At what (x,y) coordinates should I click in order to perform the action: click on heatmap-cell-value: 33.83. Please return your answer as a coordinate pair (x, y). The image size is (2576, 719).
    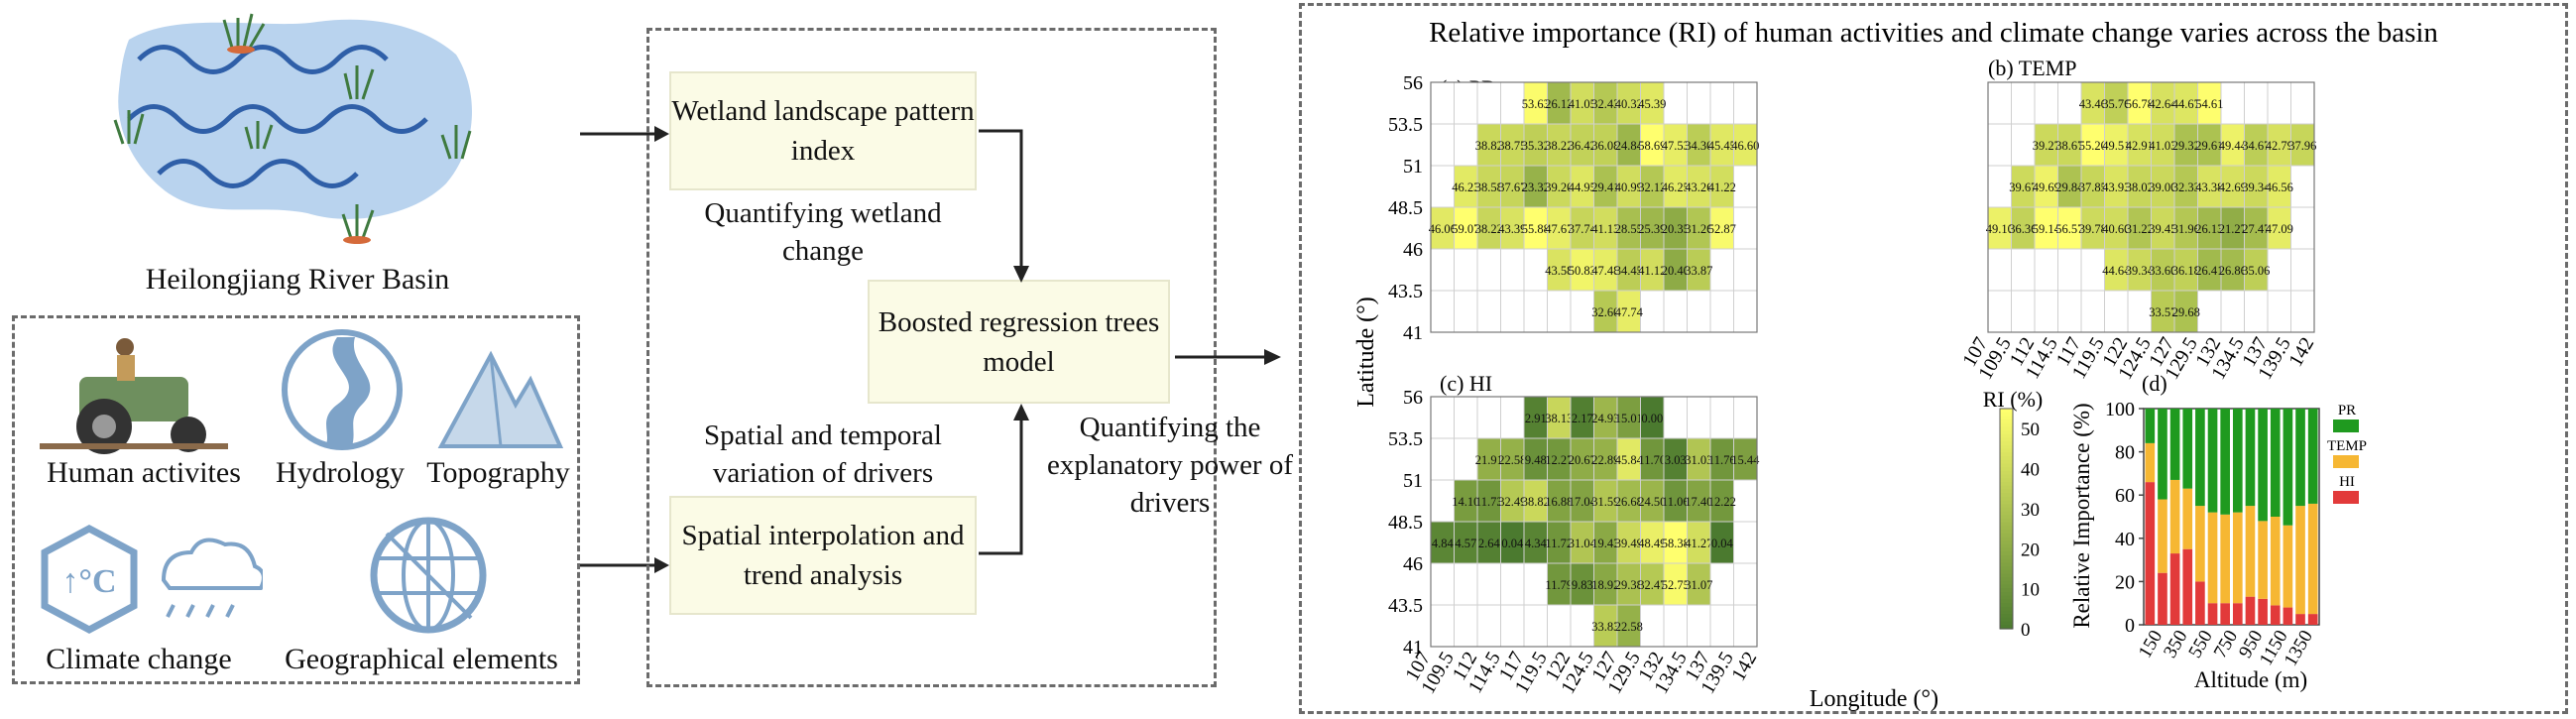
    Looking at the image, I should click on (1605, 627).